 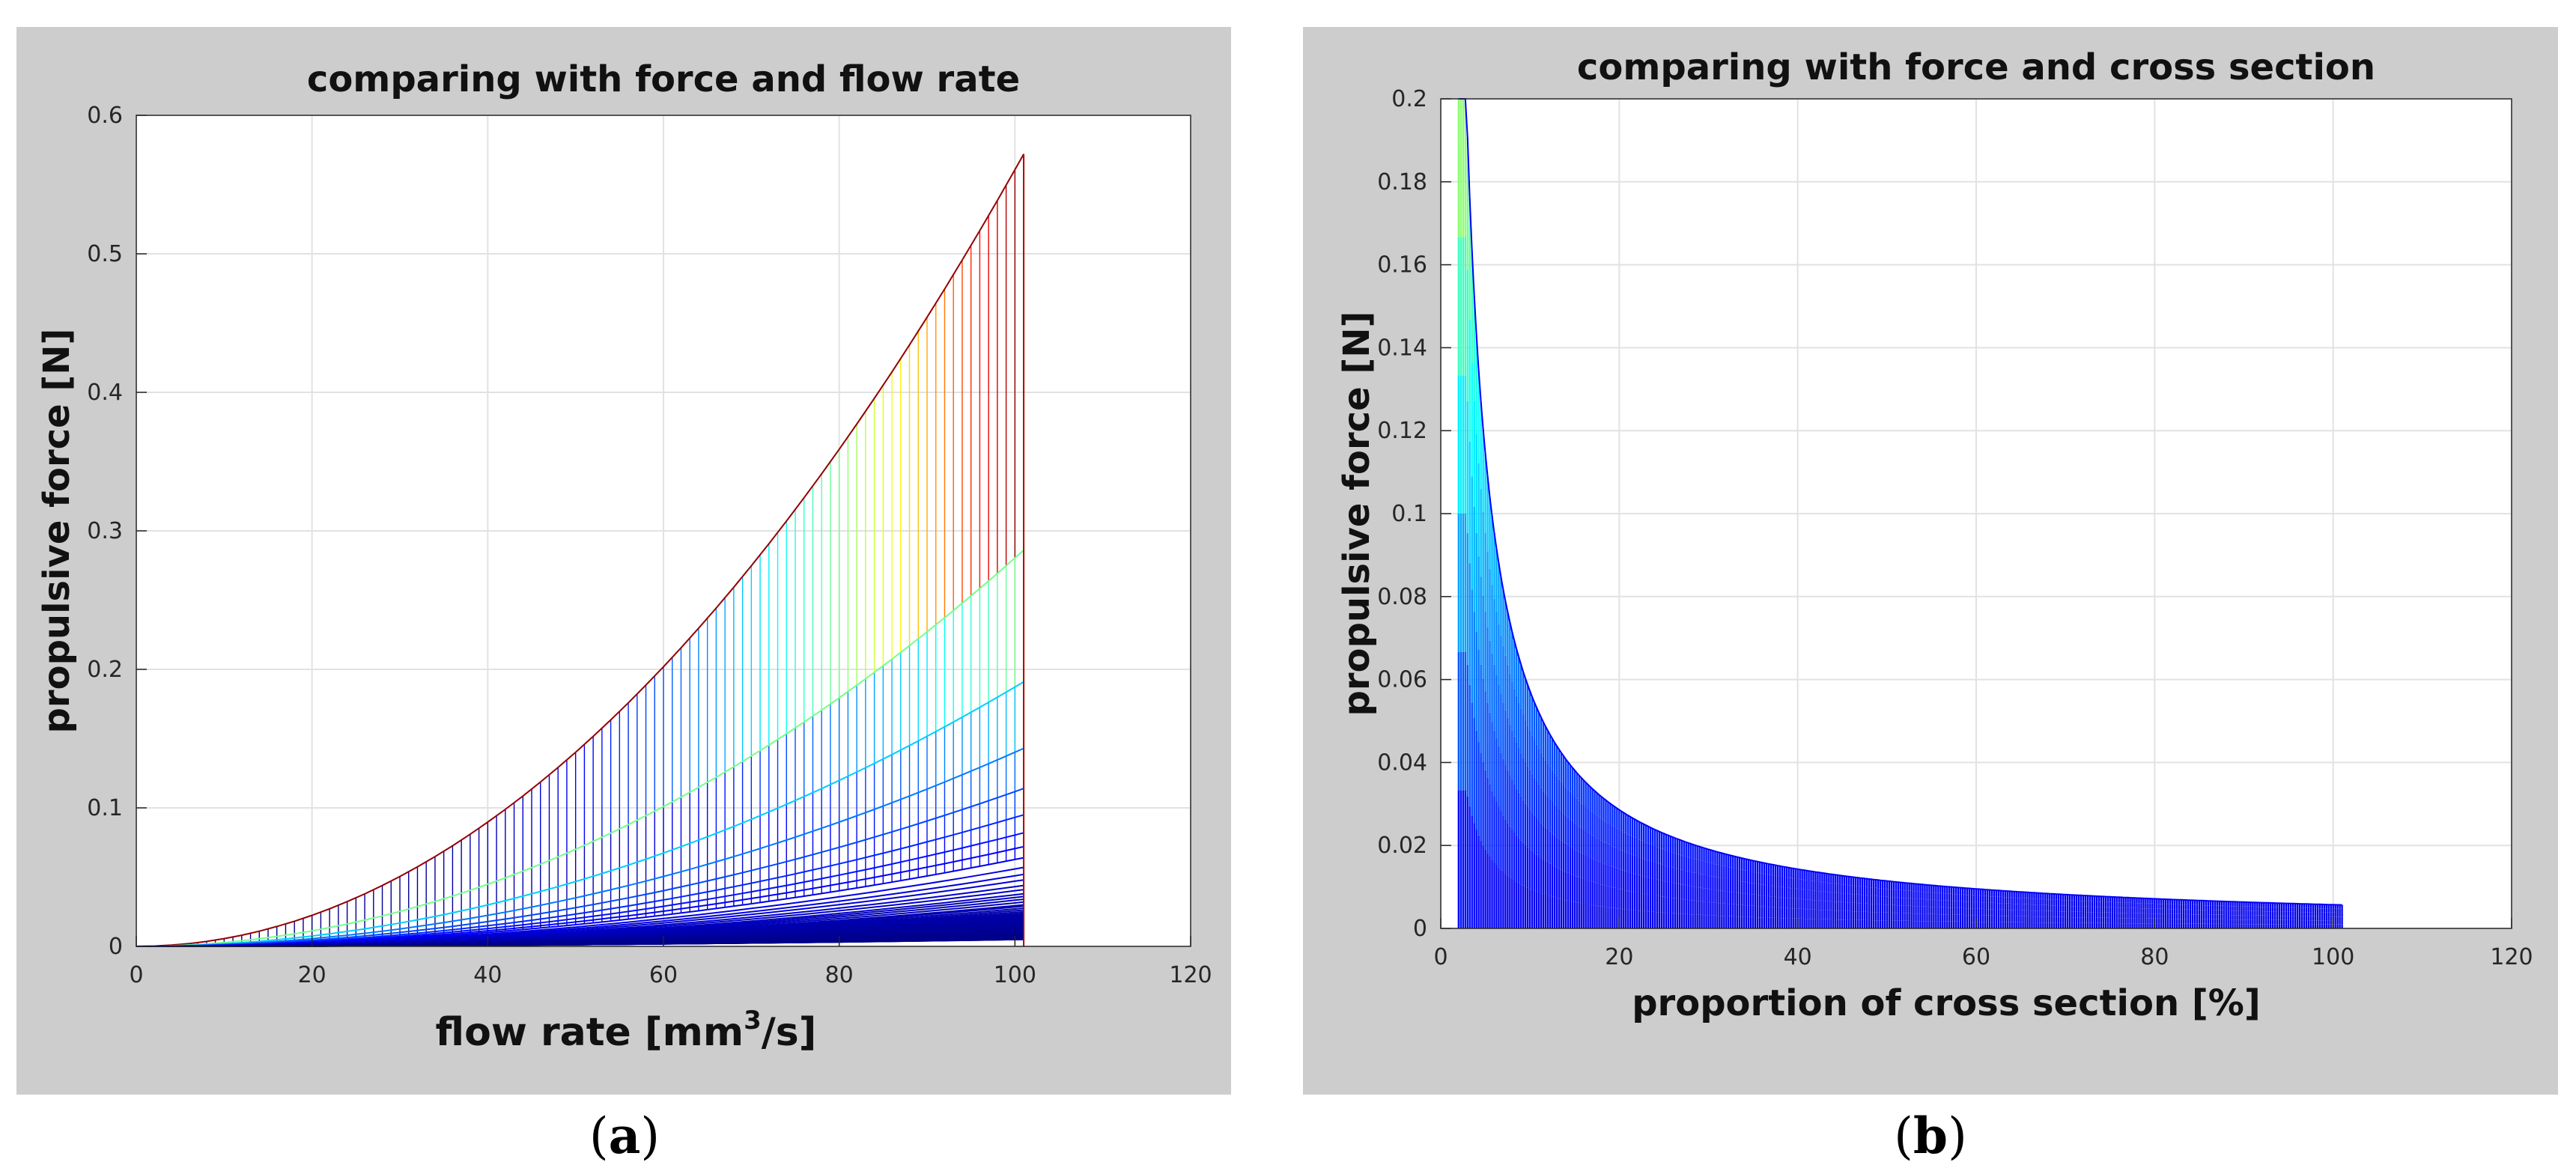 What do you see at coordinates (105, 531) in the screenshot?
I see `y-tick-label: 0.3` at bounding box center [105, 531].